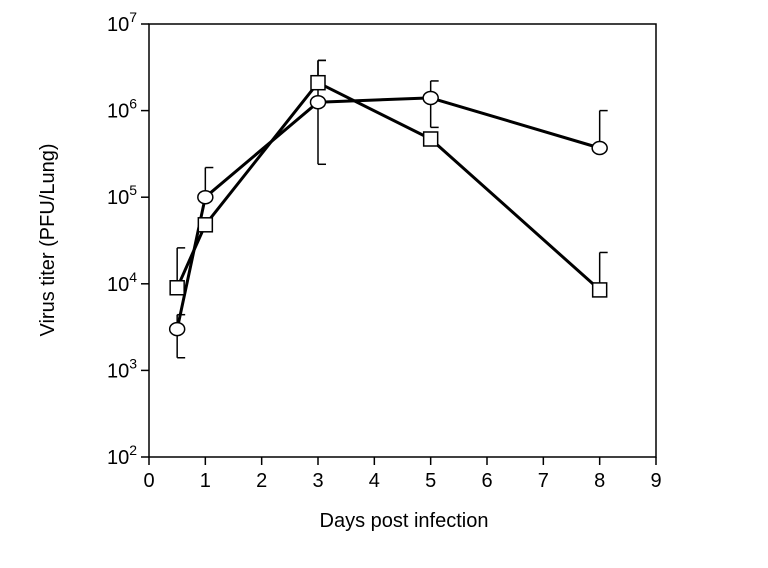 The image size is (768, 568). I want to click on x-axis-ticks: 0 1 2 3 4 5 6 7 8 9, so click(402, 474).